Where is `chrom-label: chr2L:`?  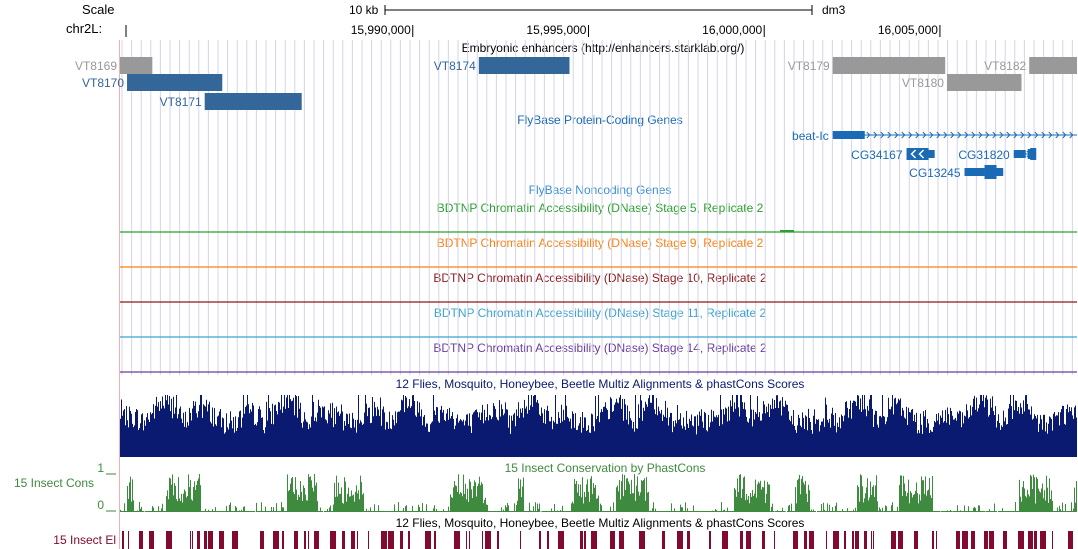
chrom-label: chr2L: is located at coordinates (84, 28).